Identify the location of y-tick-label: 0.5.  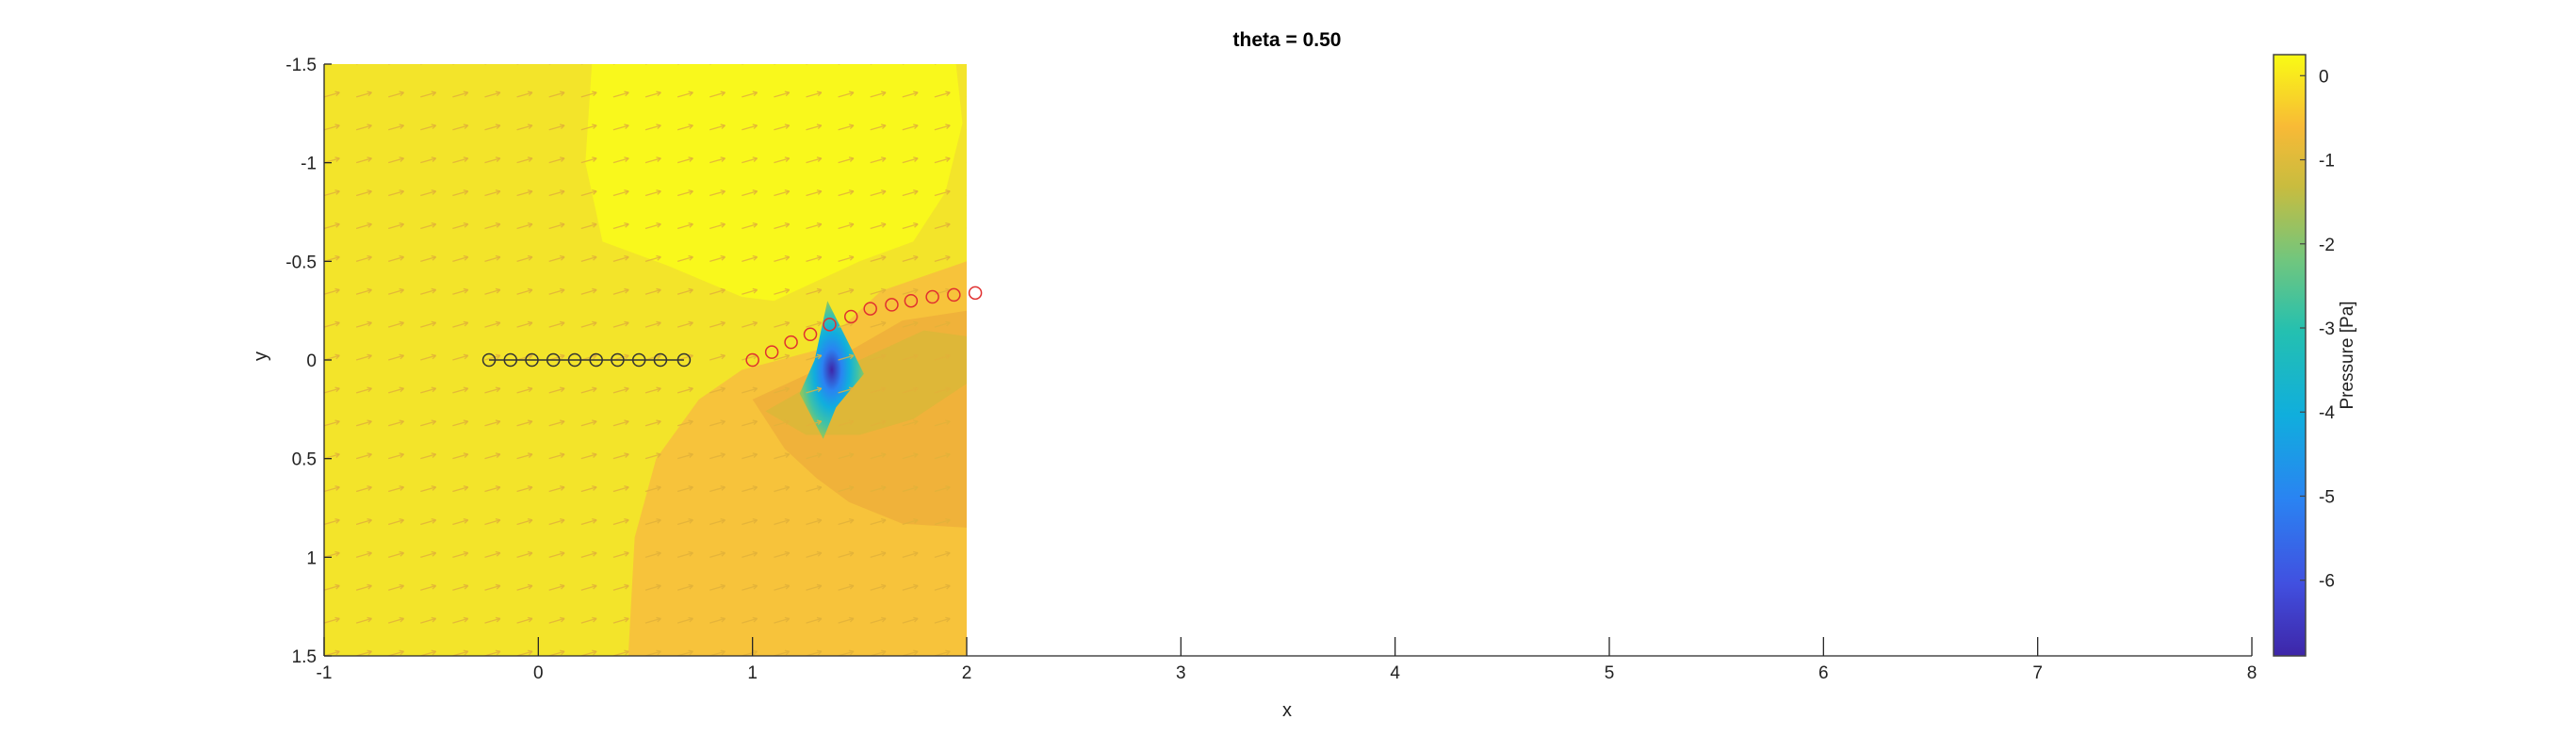
(304, 460).